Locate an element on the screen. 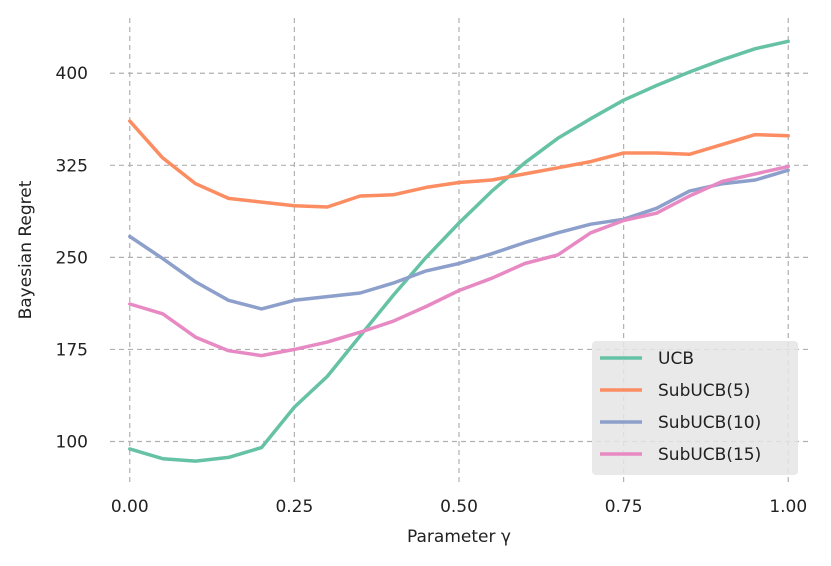  x-tick-label: 0.25 is located at coordinates (294, 507).